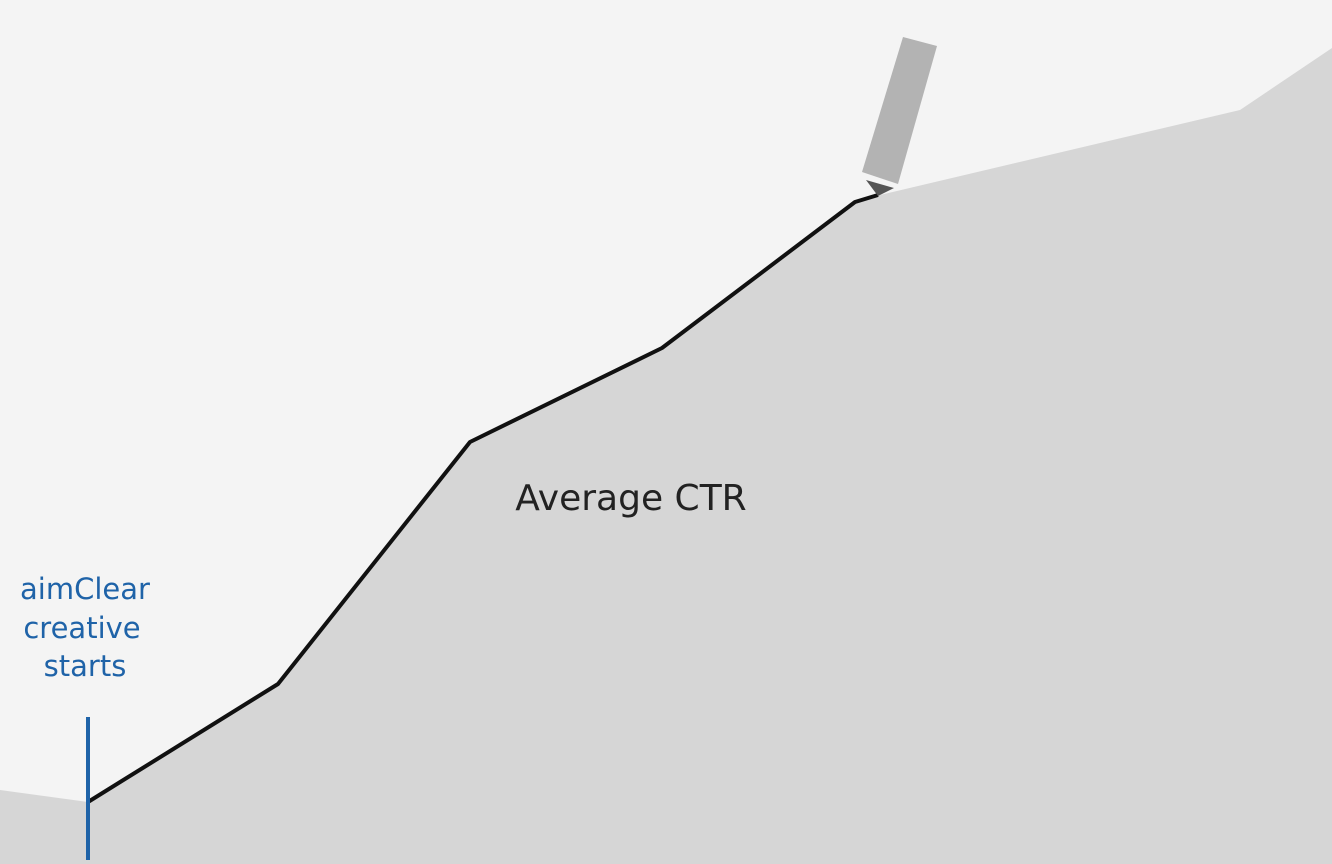 This screenshot has height=864, width=1332. I want to click on pencil-body, so click(899, 110).